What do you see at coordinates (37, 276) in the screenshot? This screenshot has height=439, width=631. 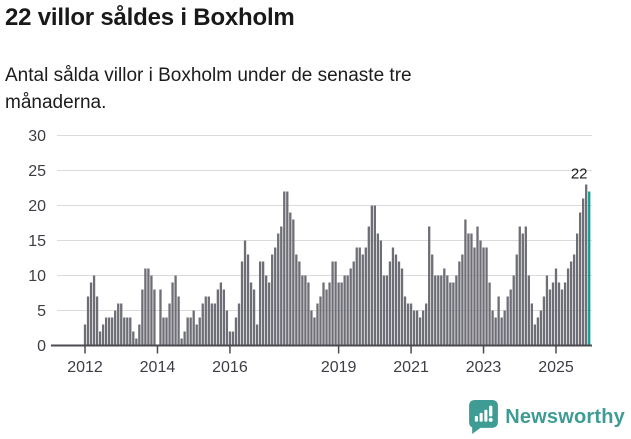 I see `y-tick-label: 10` at bounding box center [37, 276].